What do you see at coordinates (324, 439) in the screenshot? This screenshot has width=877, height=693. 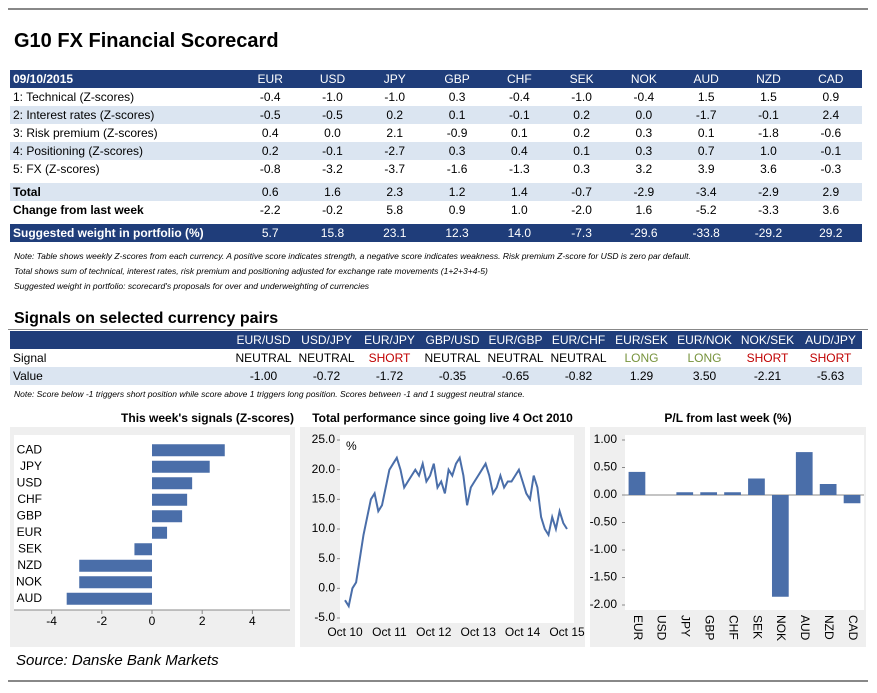 I see `y-tick-label: 25.0` at bounding box center [324, 439].